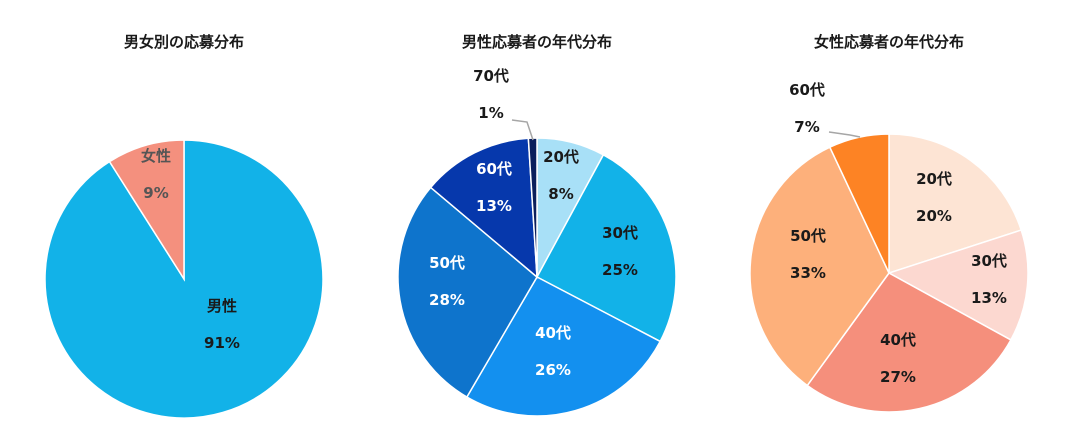 The height and width of the screenshot is (442, 1074). What do you see at coordinates (222, 343) in the screenshot?
I see `slice-percent-label: 91%` at bounding box center [222, 343].